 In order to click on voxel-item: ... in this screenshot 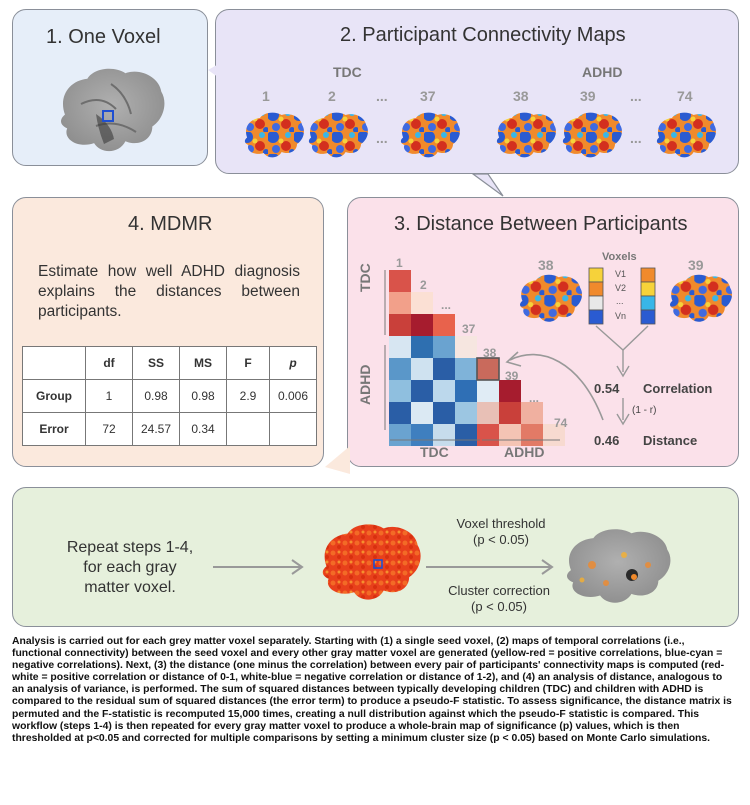, I will do `click(620, 301)`.